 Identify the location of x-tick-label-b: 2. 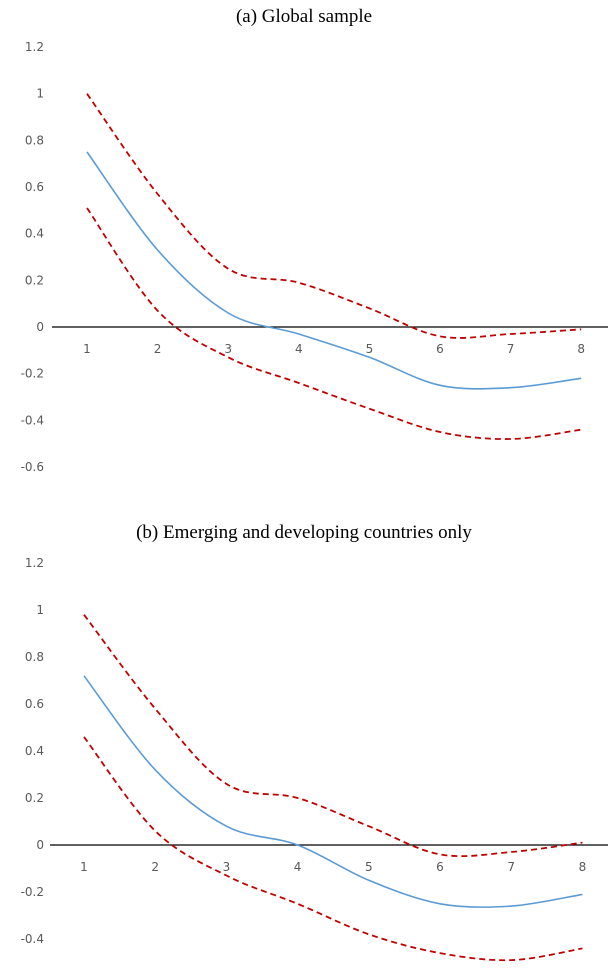
(155, 867).